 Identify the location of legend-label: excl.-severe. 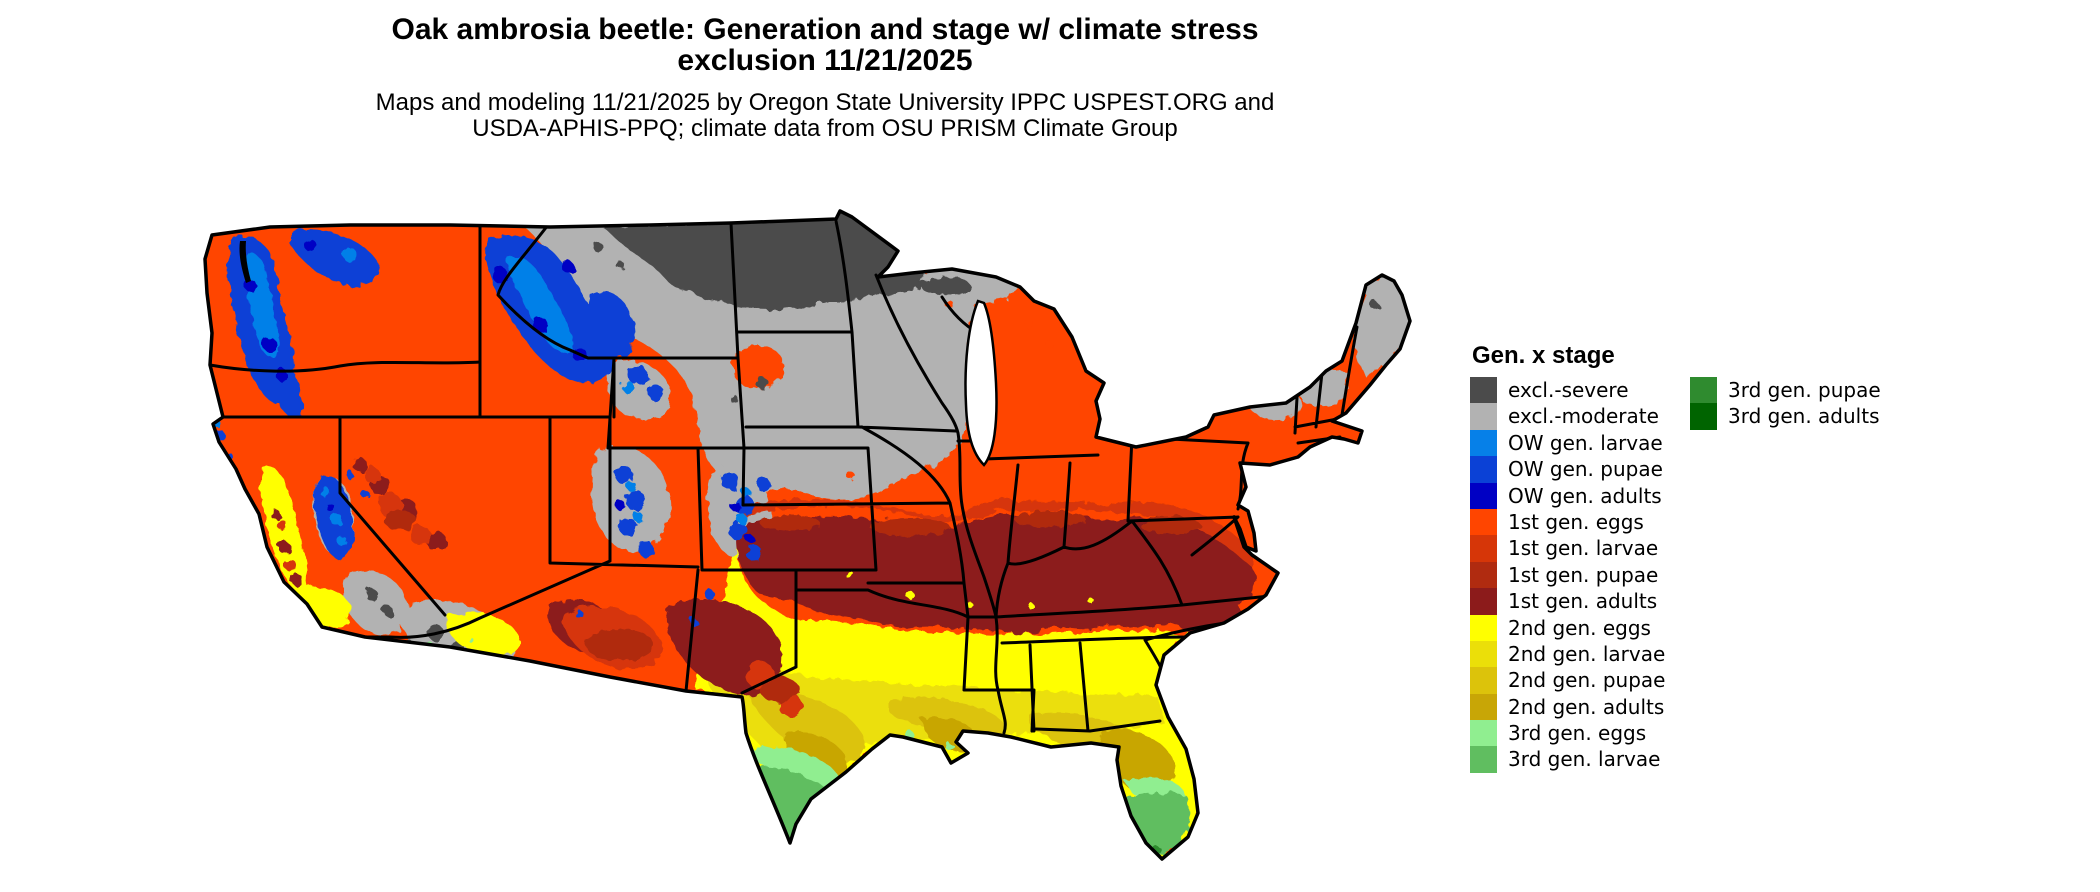
(1568, 390).